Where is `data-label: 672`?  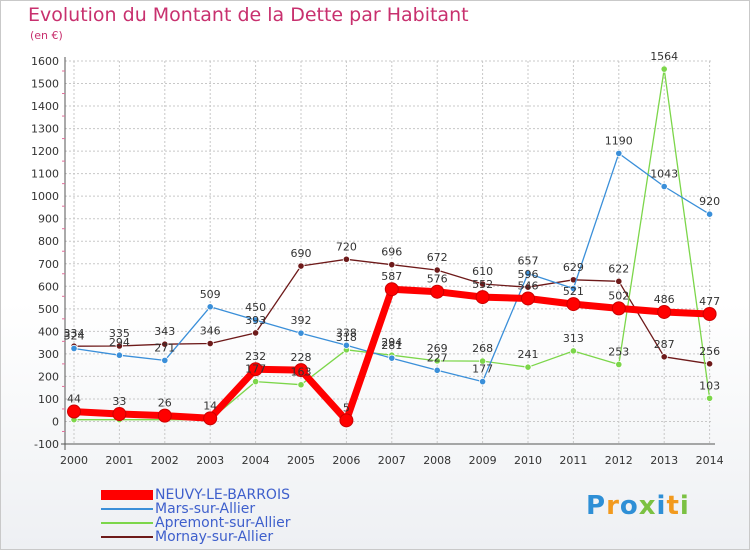 data-label: 672 is located at coordinates (437, 257).